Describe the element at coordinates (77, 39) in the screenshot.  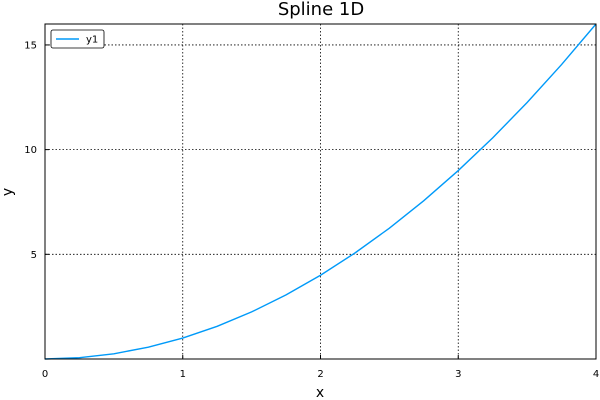
I see `legend: y1` at that location.